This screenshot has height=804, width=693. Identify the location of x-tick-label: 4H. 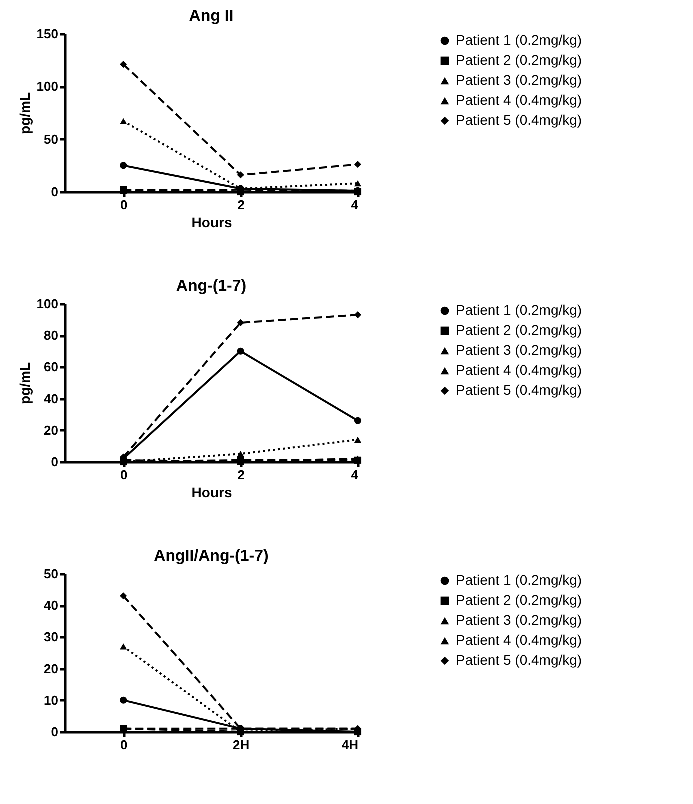
(350, 745).